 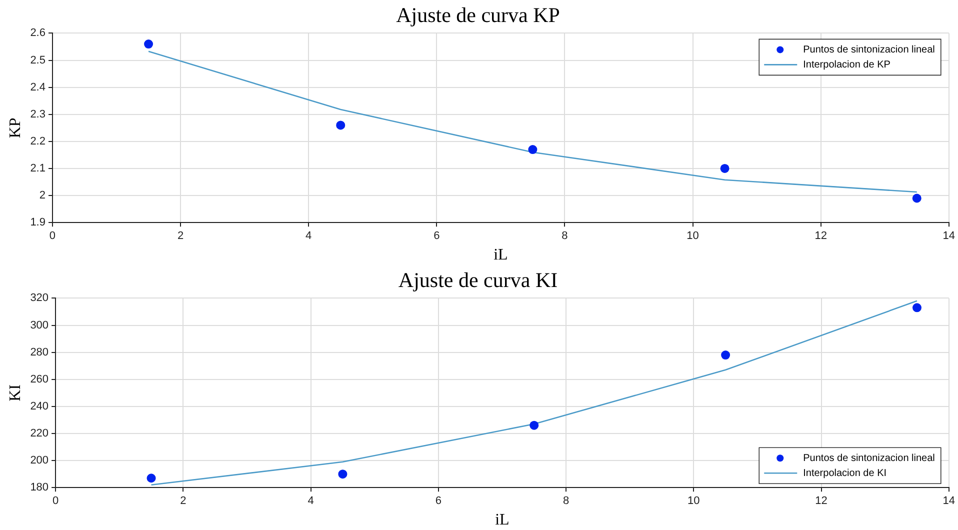 I want to click on y-tick-label: 200, so click(x=39, y=460).